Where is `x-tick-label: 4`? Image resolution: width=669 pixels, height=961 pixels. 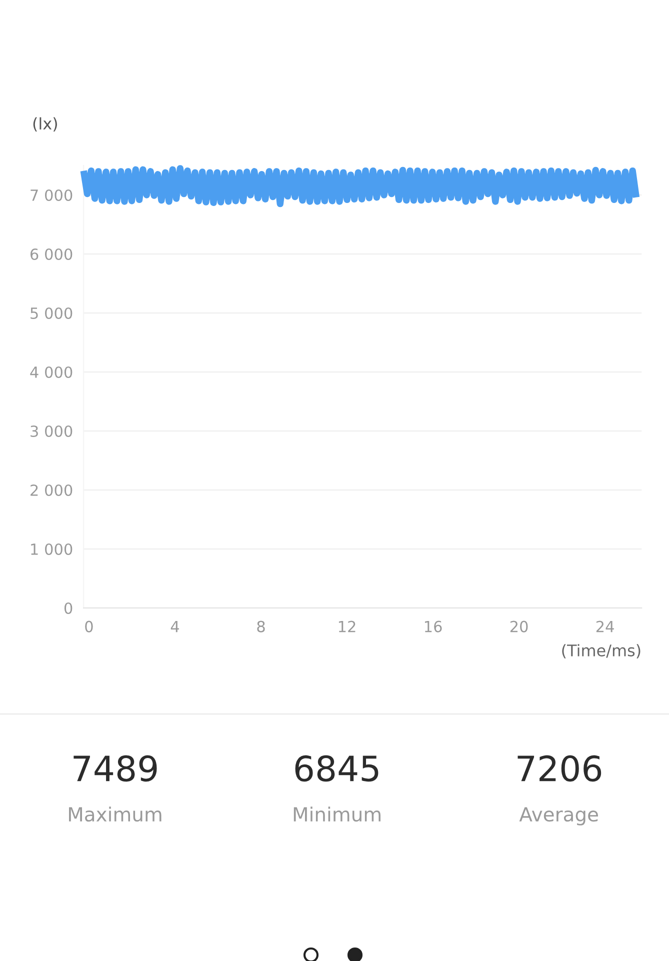 x-tick-label: 4 is located at coordinates (174, 626).